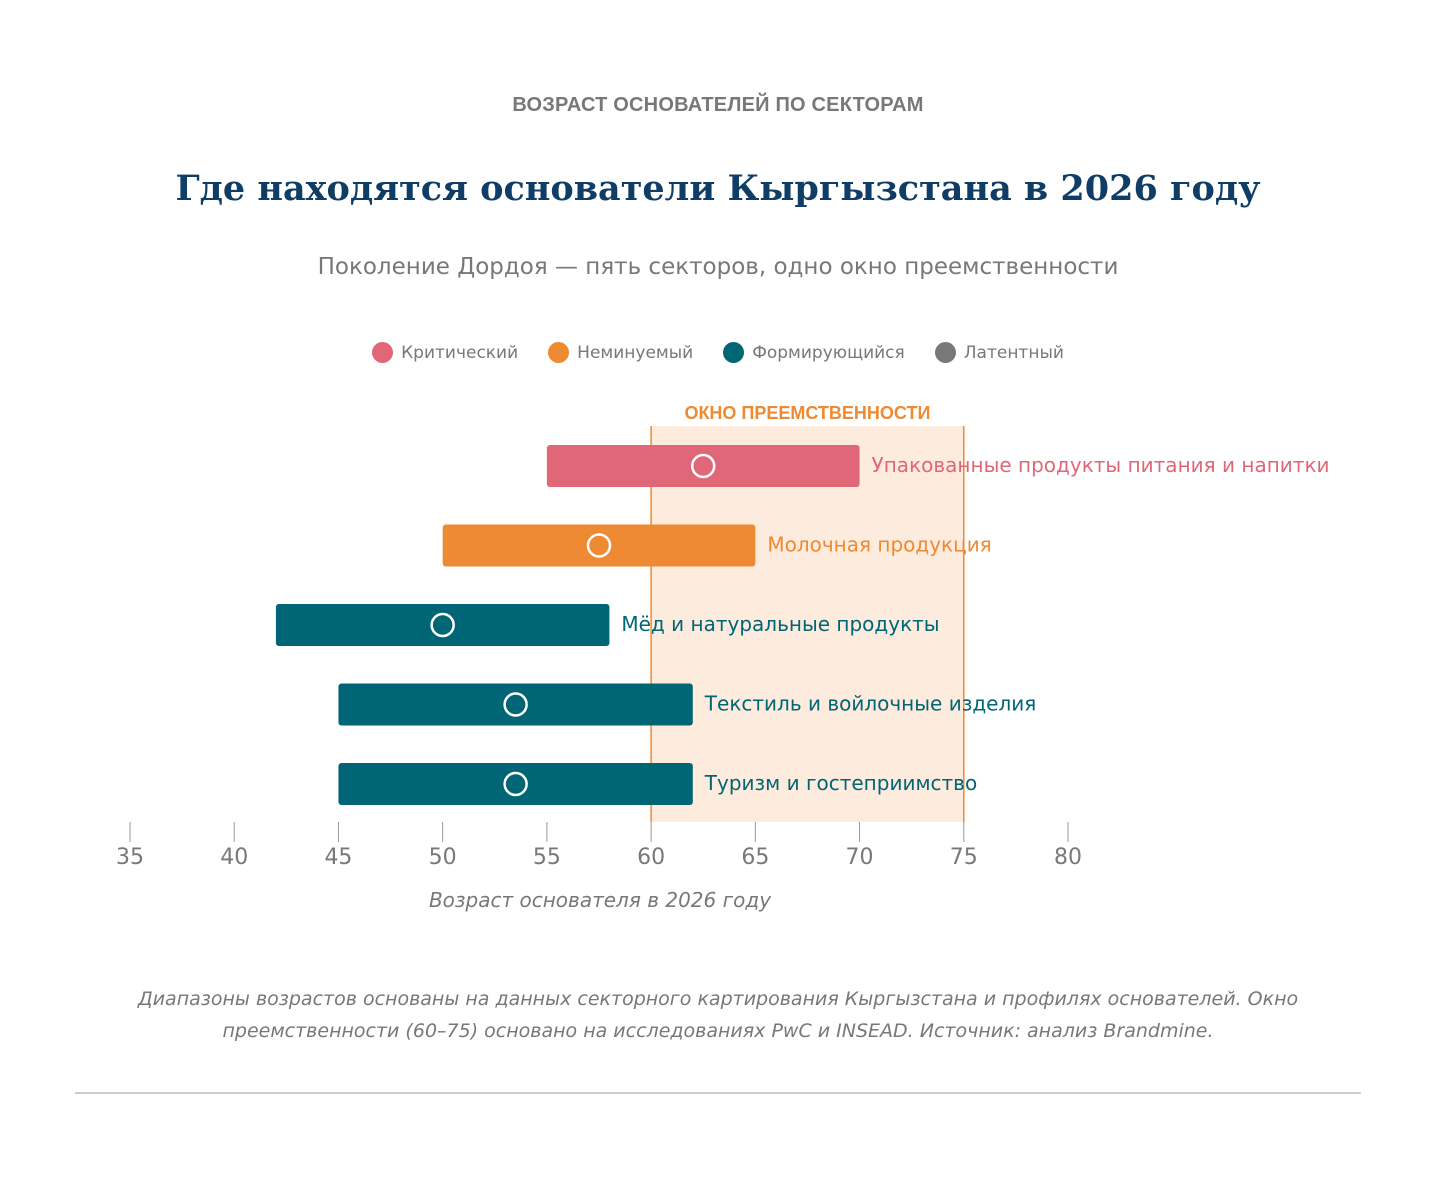  What do you see at coordinates (600, 900) in the screenshot?
I see `x-axis-label: Возраст основателя в 2026 году` at bounding box center [600, 900].